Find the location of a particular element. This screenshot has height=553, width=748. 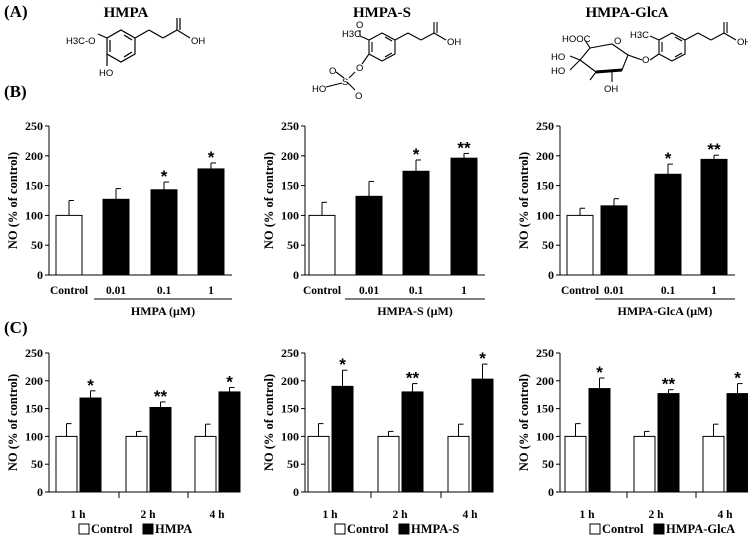

compound-name-hmpa-s: HMPA-S is located at coordinates (382, 13).